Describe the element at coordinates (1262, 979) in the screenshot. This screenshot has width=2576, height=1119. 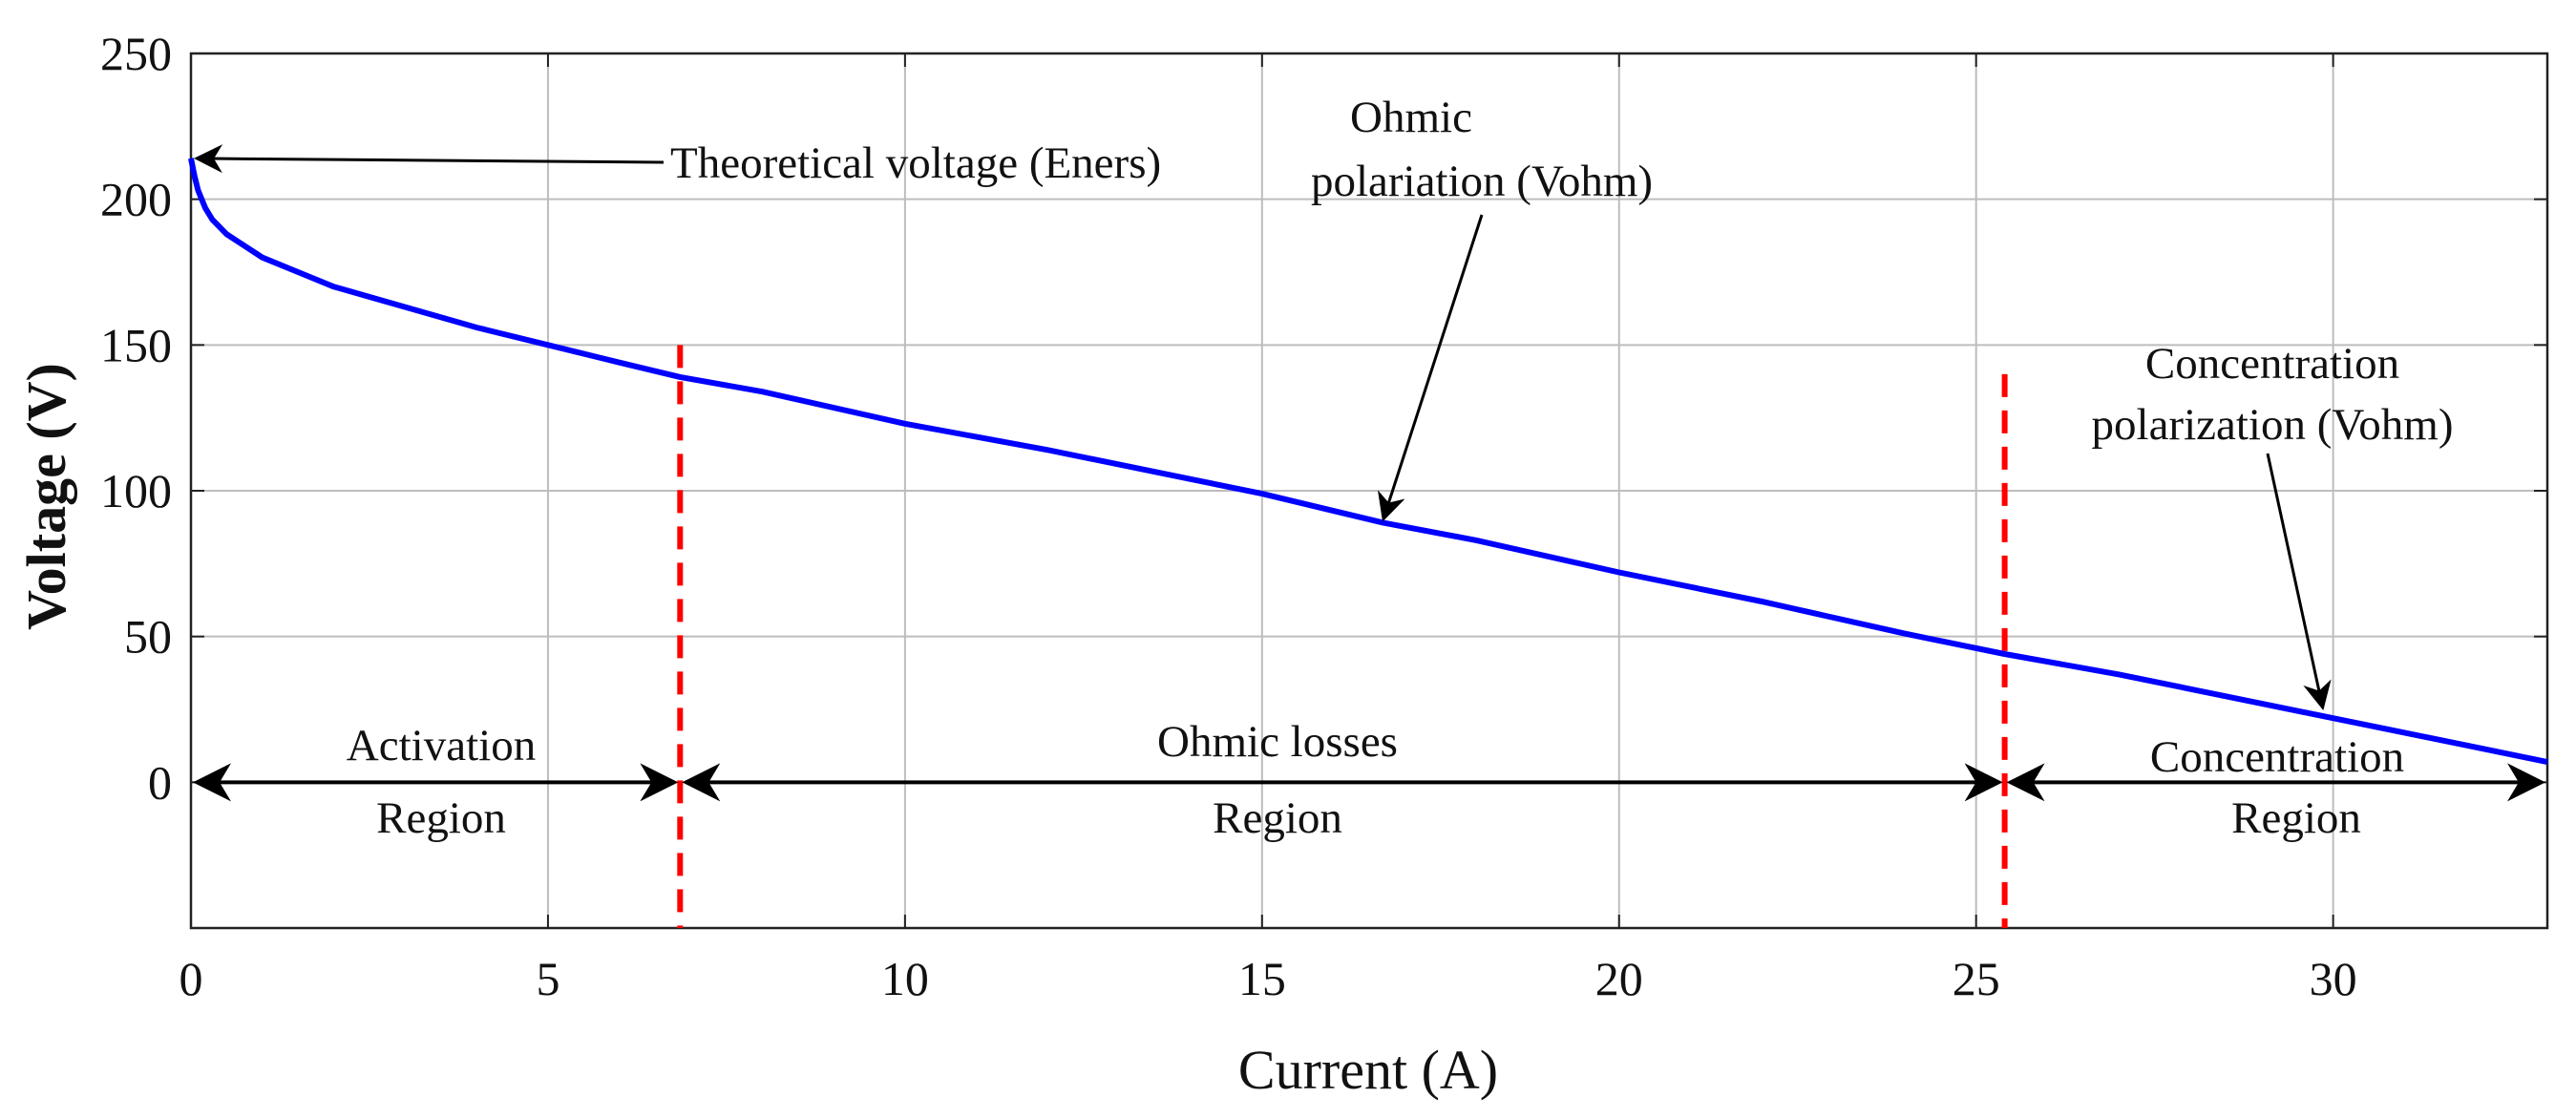
I see `x-tick-label: 15` at that location.